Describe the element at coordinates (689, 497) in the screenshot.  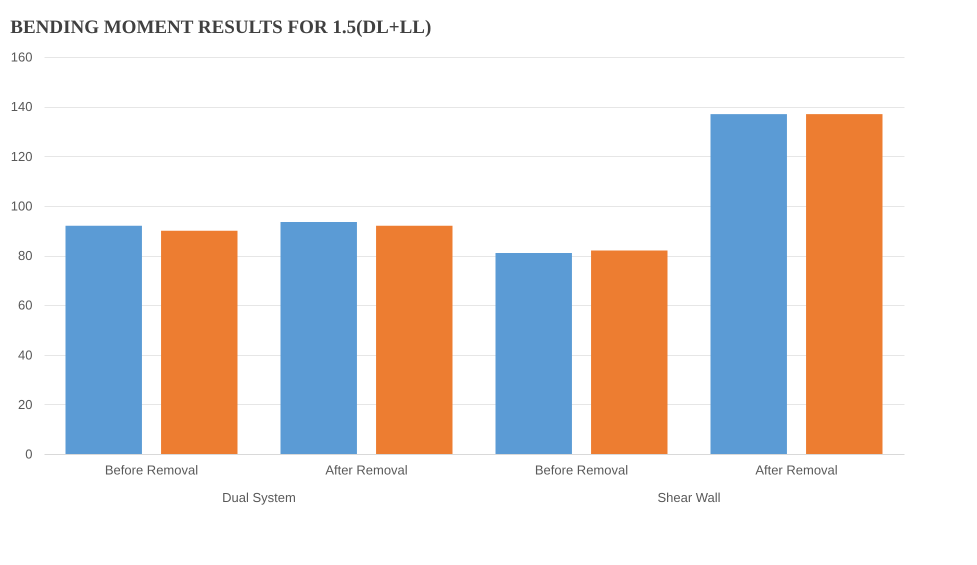
I see `text: Shear Wall` at that location.